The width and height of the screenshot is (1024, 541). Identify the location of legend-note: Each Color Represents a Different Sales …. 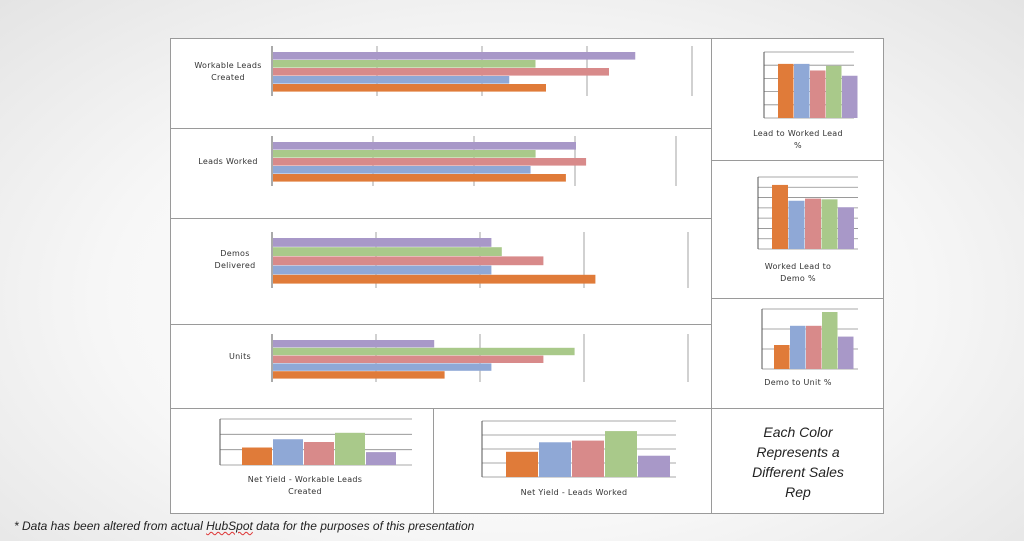
(798, 461).